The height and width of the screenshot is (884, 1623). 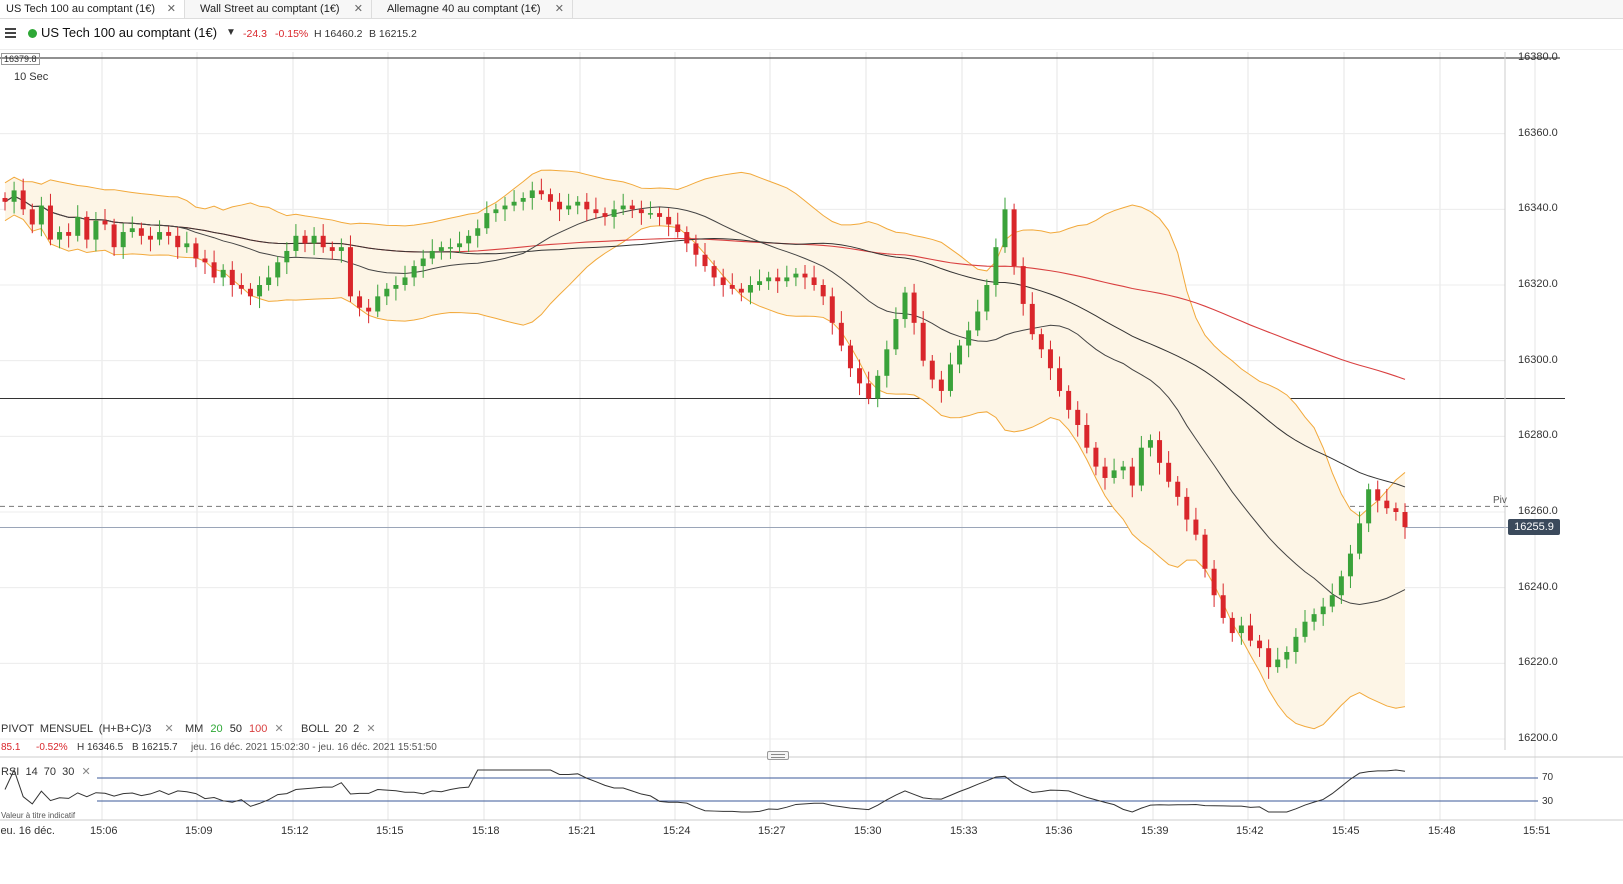 What do you see at coordinates (27, 831) in the screenshot?
I see `x-axis-label: jeu. 16 déc.` at bounding box center [27, 831].